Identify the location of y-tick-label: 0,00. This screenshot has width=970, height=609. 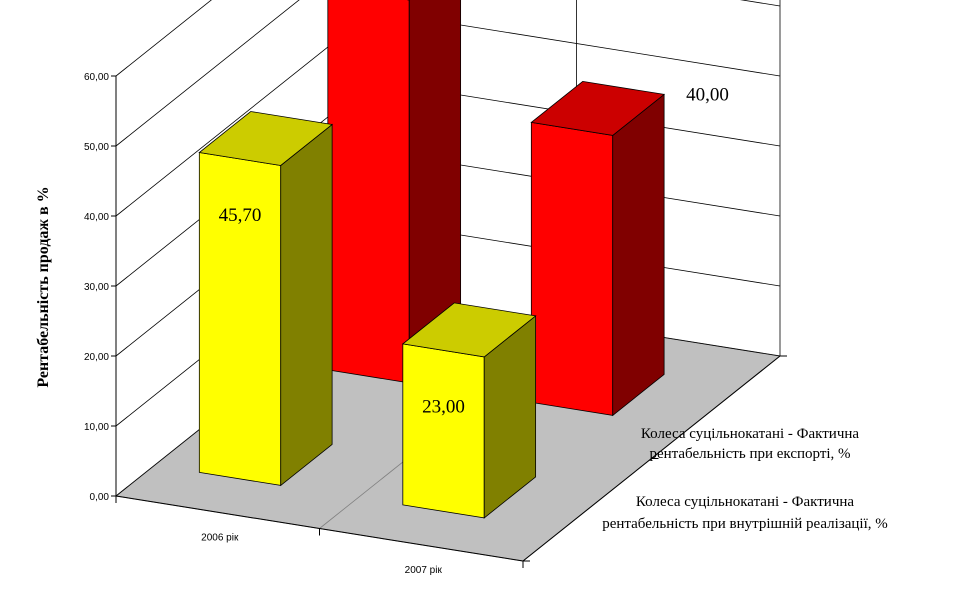
(100, 497).